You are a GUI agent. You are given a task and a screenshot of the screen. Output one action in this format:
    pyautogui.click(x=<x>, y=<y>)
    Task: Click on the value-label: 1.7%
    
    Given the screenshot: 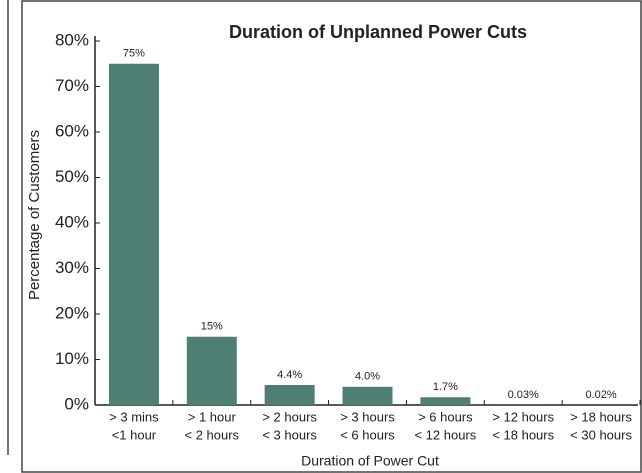 What is the action you would take?
    pyautogui.click(x=445, y=387)
    